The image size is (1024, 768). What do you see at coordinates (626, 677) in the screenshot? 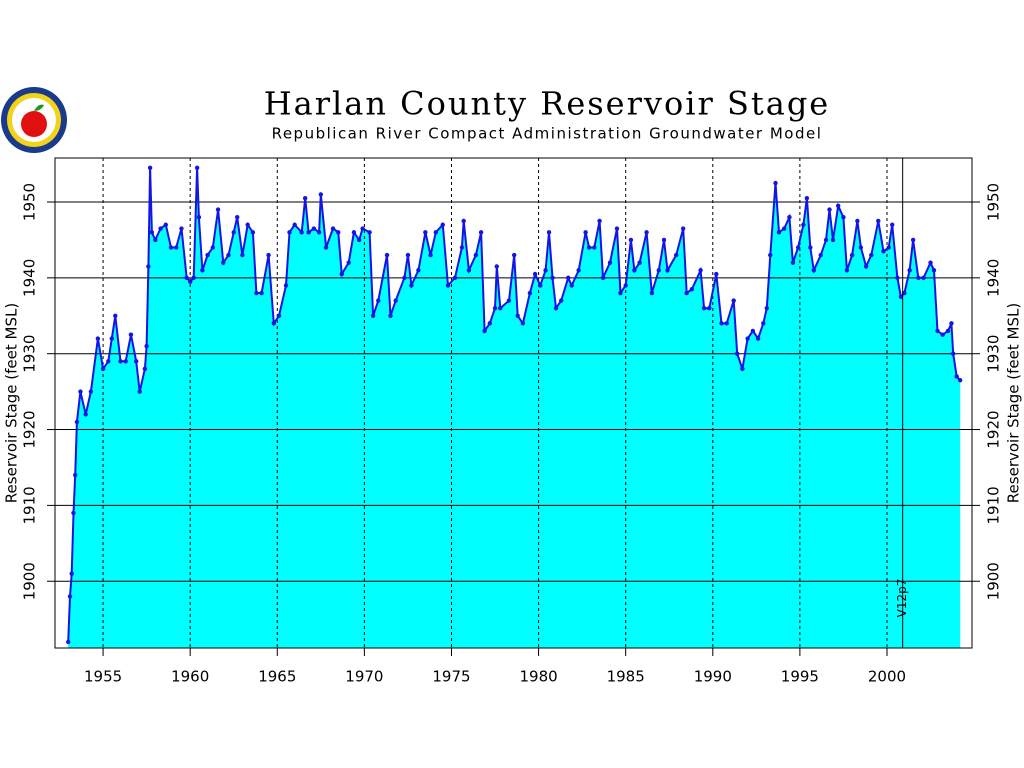
I see `x-tick-label: 1985` at bounding box center [626, 677].